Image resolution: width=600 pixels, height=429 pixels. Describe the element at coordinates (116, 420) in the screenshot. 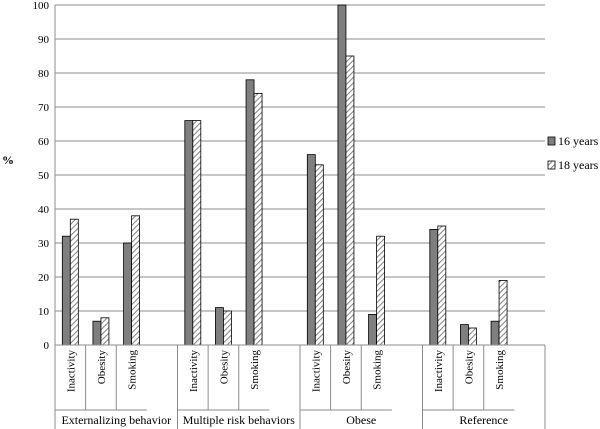

I see `group-label: Externalizing behavior` at that location.